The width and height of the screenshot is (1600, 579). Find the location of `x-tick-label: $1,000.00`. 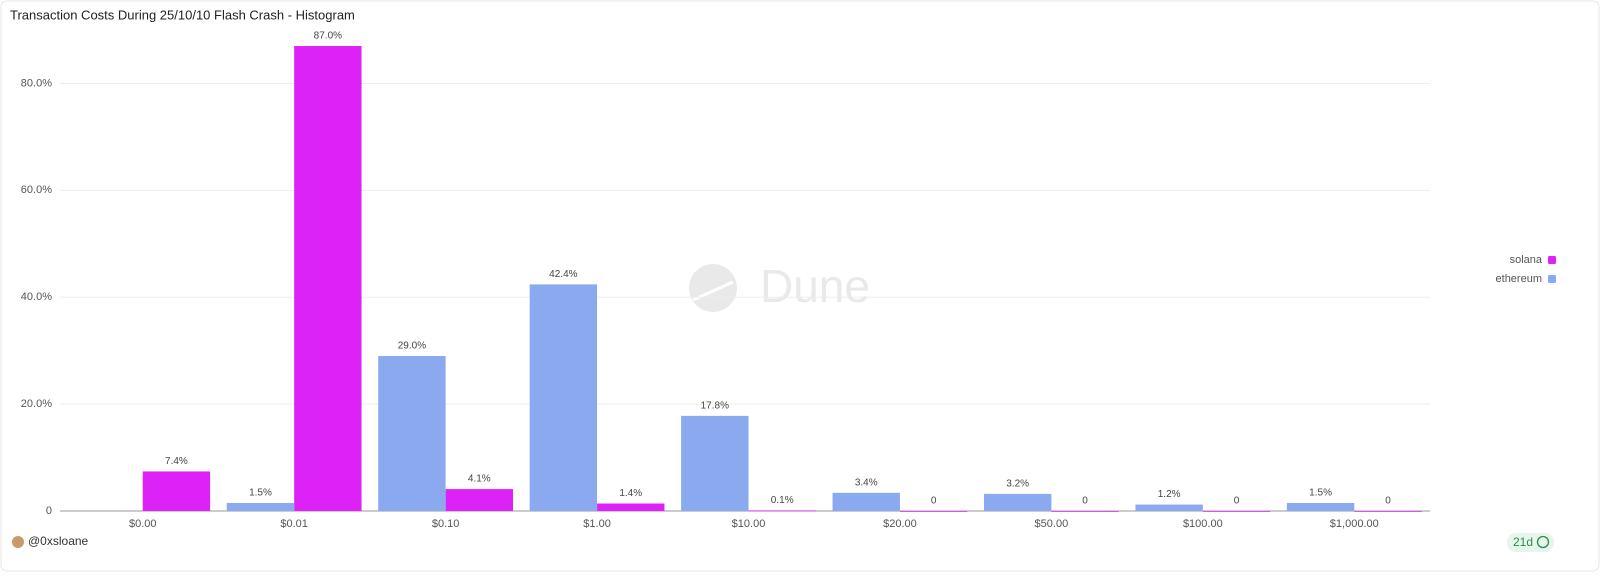

x-tick-label: $1,000.00 is located at coordinates (1354, 524).